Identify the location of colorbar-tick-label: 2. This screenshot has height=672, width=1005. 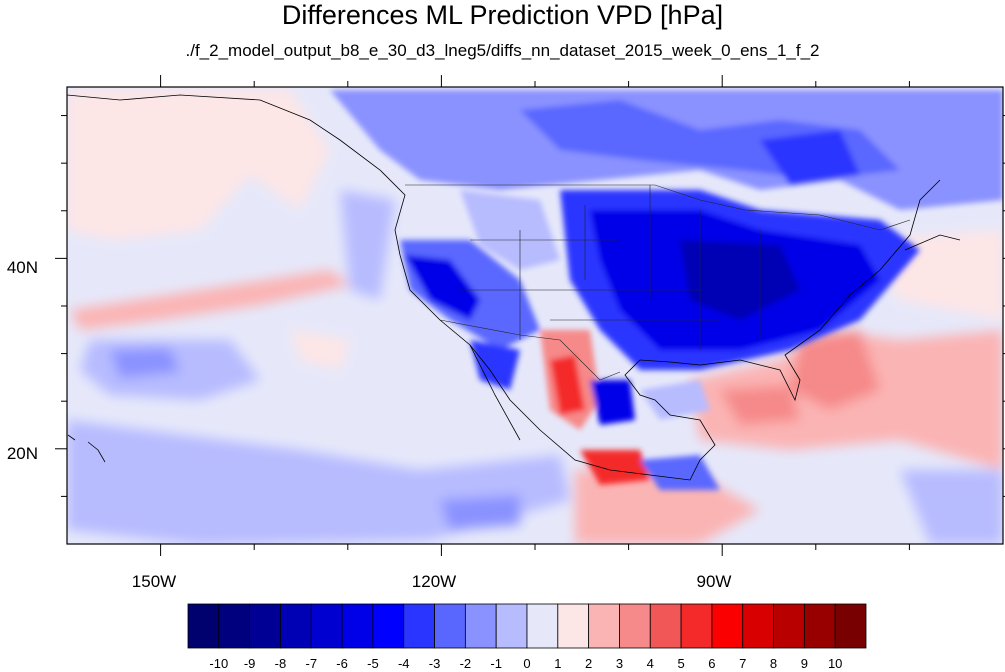
(589, 663).